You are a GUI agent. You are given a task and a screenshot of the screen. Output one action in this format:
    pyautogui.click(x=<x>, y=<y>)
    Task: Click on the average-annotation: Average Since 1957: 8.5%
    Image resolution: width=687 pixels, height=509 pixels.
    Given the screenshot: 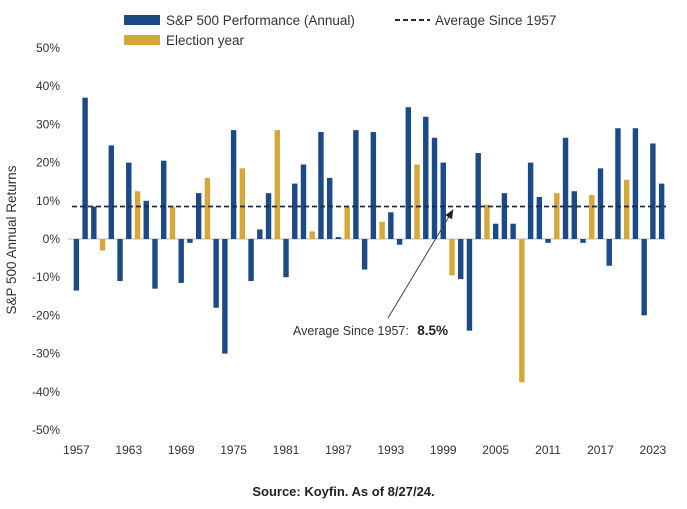 What is the action you would take?
    pyautogui.click(x=373, y=274)
    